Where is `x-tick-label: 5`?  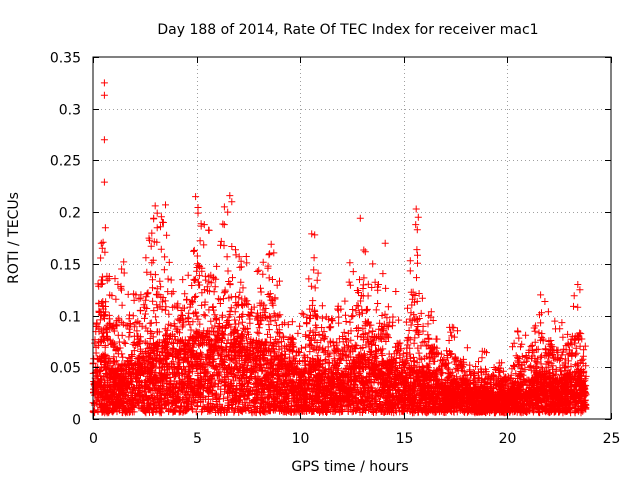 x-tick-label: 5 is located at coordinates (197, 439).